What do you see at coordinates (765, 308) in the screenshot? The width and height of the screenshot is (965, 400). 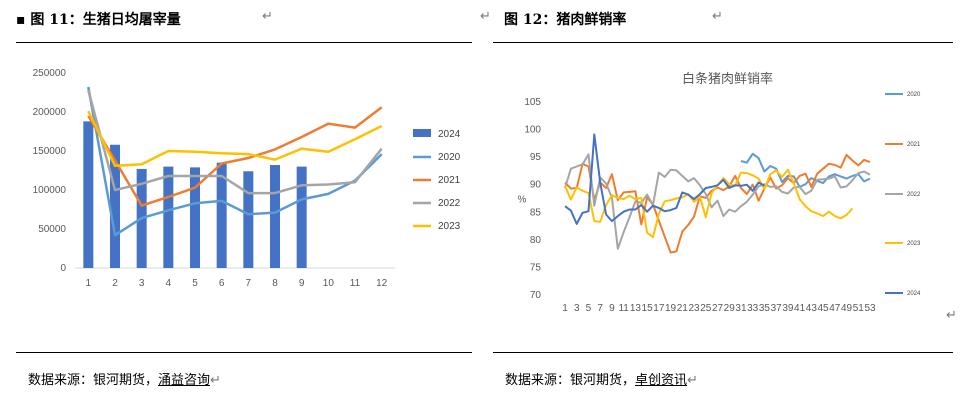 I see `x-tick-label: 35` at bounding box center [765, 308].